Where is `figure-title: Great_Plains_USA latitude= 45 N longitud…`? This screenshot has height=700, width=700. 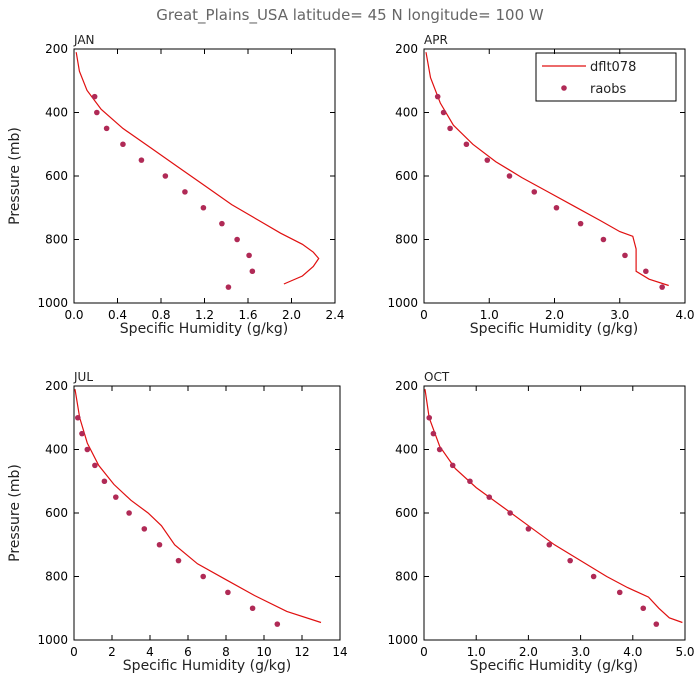 figure-title: Great_Plains_USA latitude= 45 N longitud… is located at coordinates (350, 15).